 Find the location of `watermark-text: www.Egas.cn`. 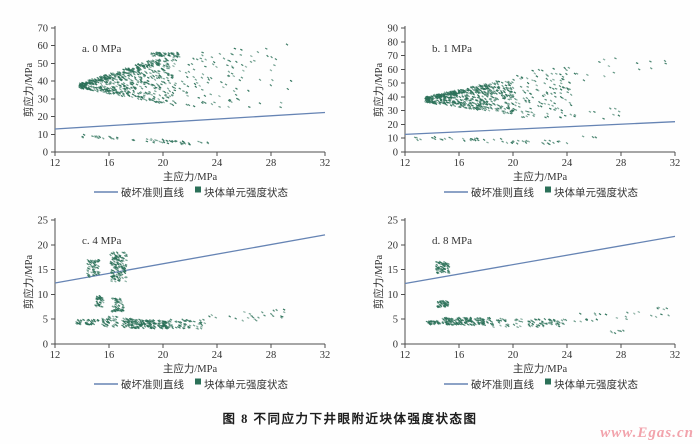

watermark-text: www.Egas.cn is located at coordinates (647, 433).